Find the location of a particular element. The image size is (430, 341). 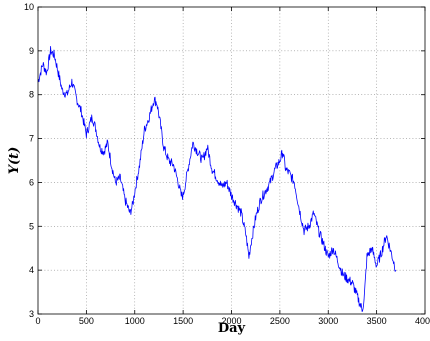

y-tick-label: 5 is located at coordinates (31, 226).